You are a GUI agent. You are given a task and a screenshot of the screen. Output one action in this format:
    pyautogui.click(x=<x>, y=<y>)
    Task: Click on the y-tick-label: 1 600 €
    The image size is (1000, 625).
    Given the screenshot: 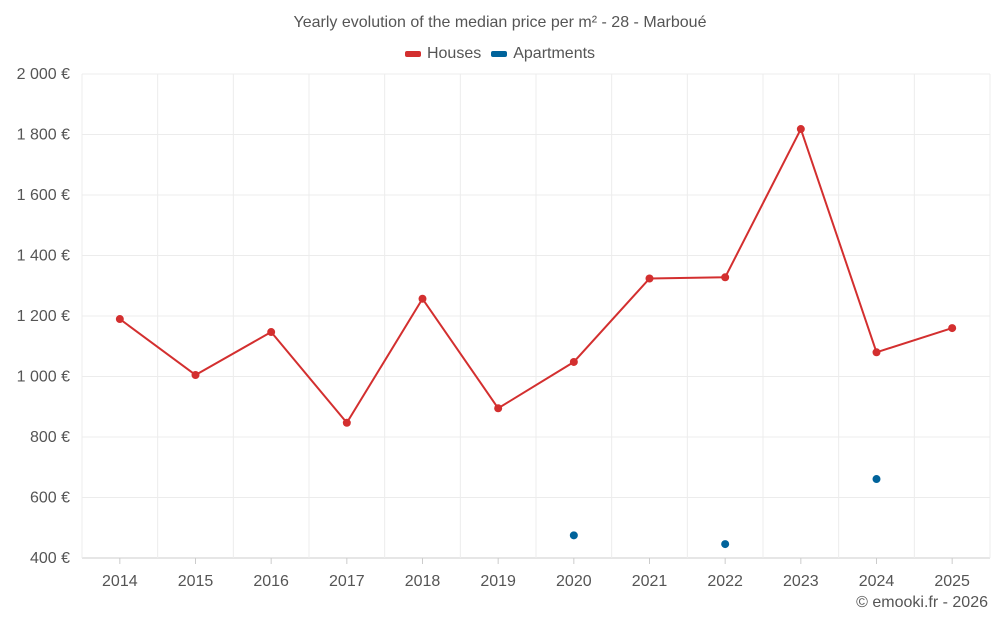 What is the action you would take?
    pyautogui.click(x=43, y=195)
    